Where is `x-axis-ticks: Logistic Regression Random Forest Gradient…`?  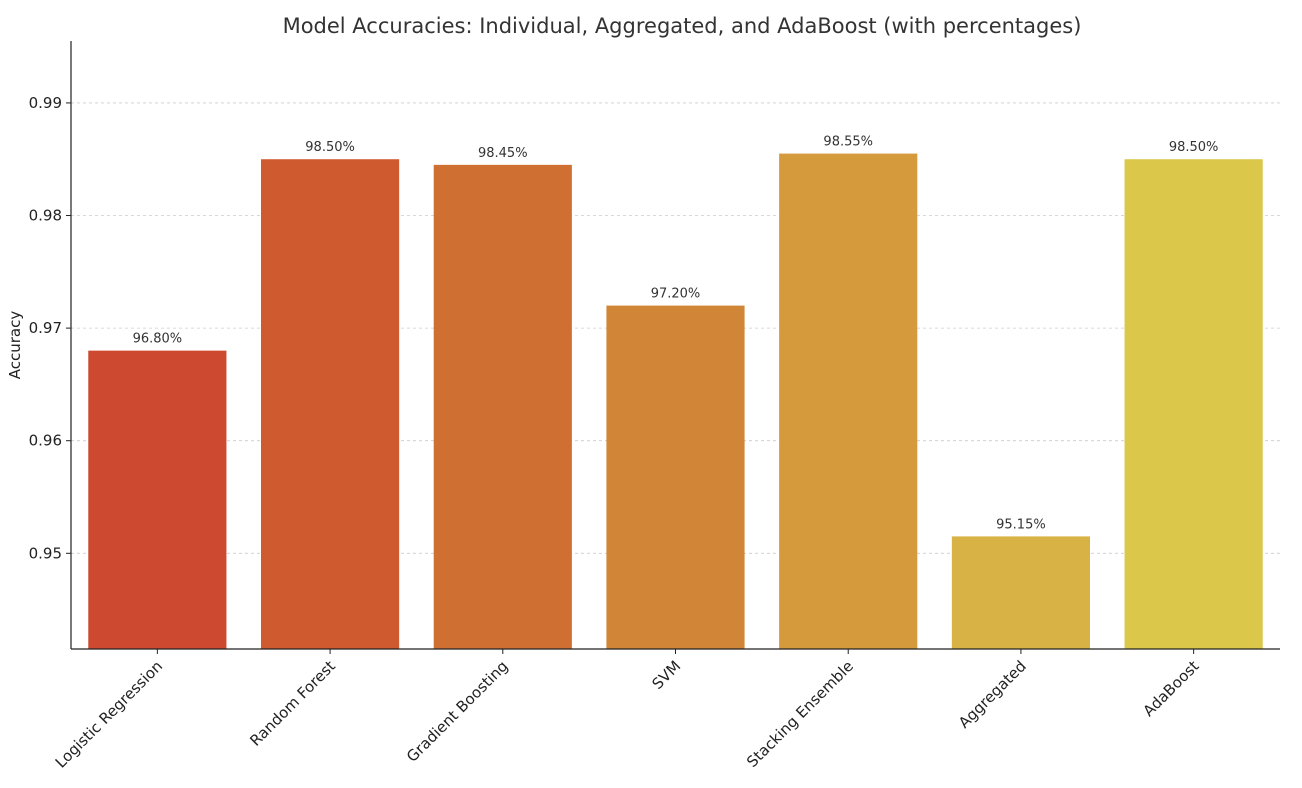
x-axis-ticks: Logistic Regression Random Forest Gradient… is located at coordinates (627, 710).